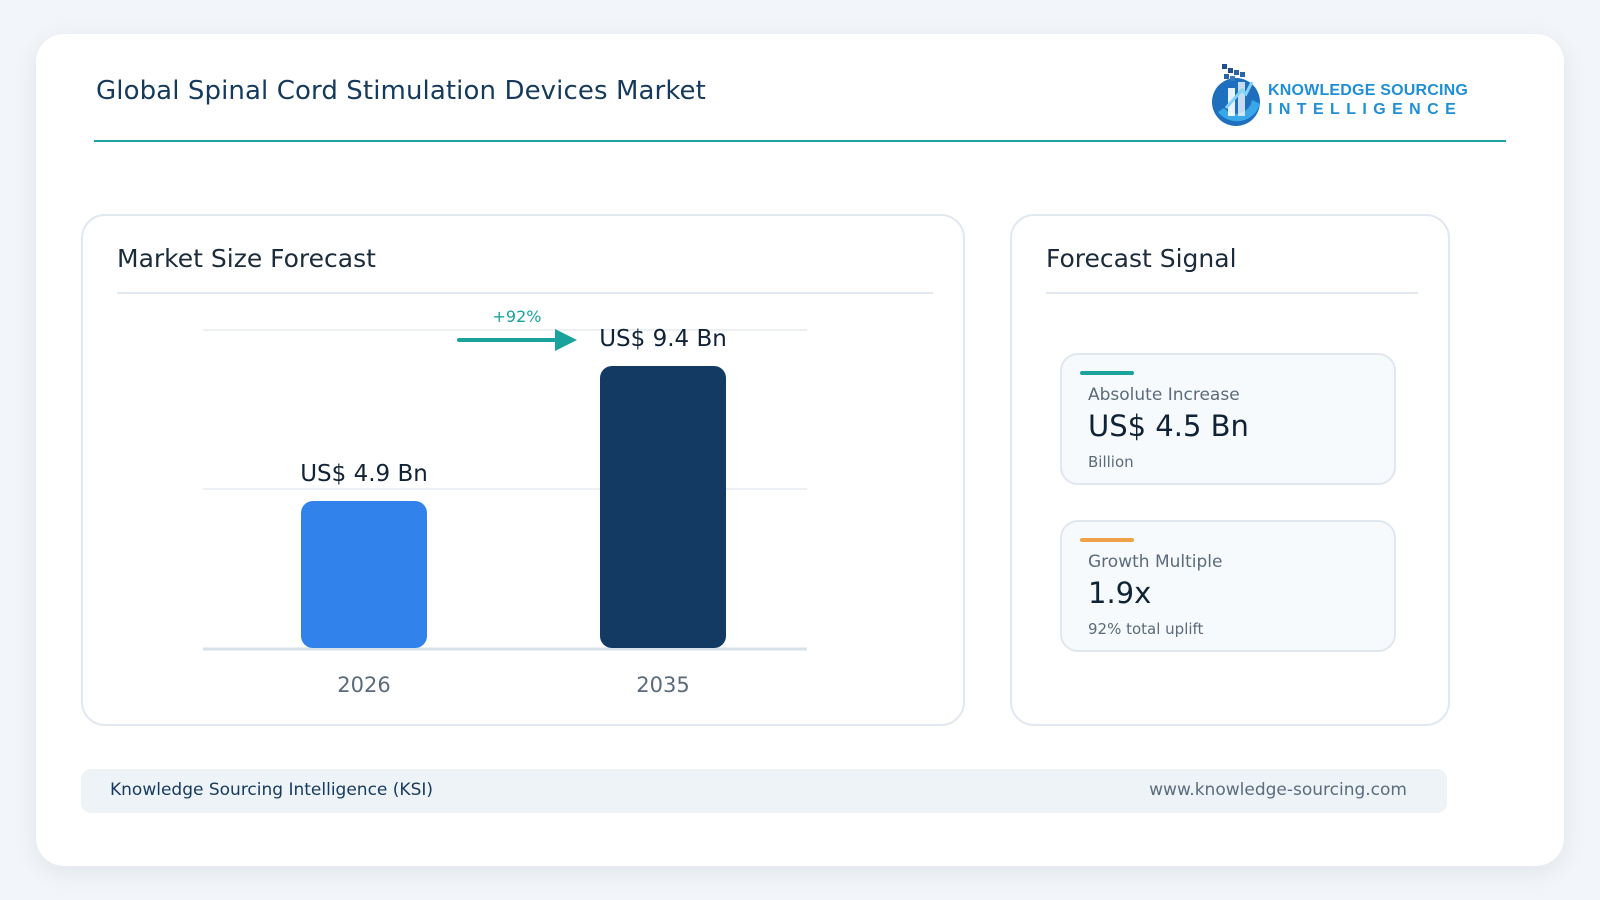  What do you see at coordinates (364, 474) in the screenshot?
I see `data-label-2026: US$ 4.9 Bn` at bounding box center [364, 474].